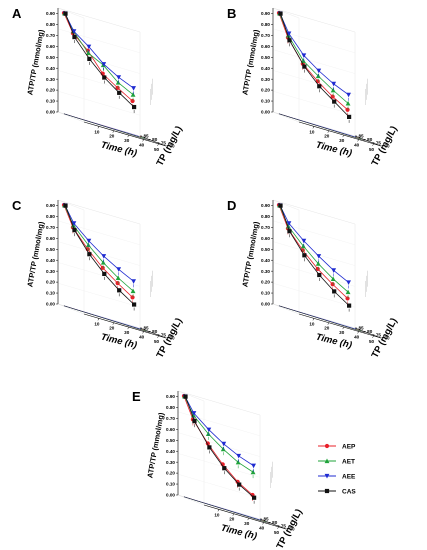  What do you see at coordinates (219, 434) in the screenshot?
I see `series-line-aet` at bounding box center [219, 434].